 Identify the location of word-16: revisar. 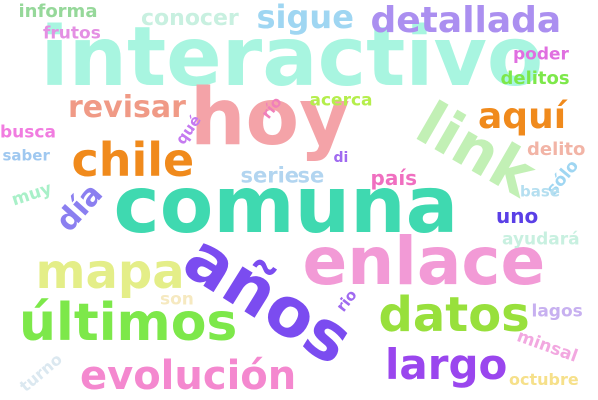
(127, 107).